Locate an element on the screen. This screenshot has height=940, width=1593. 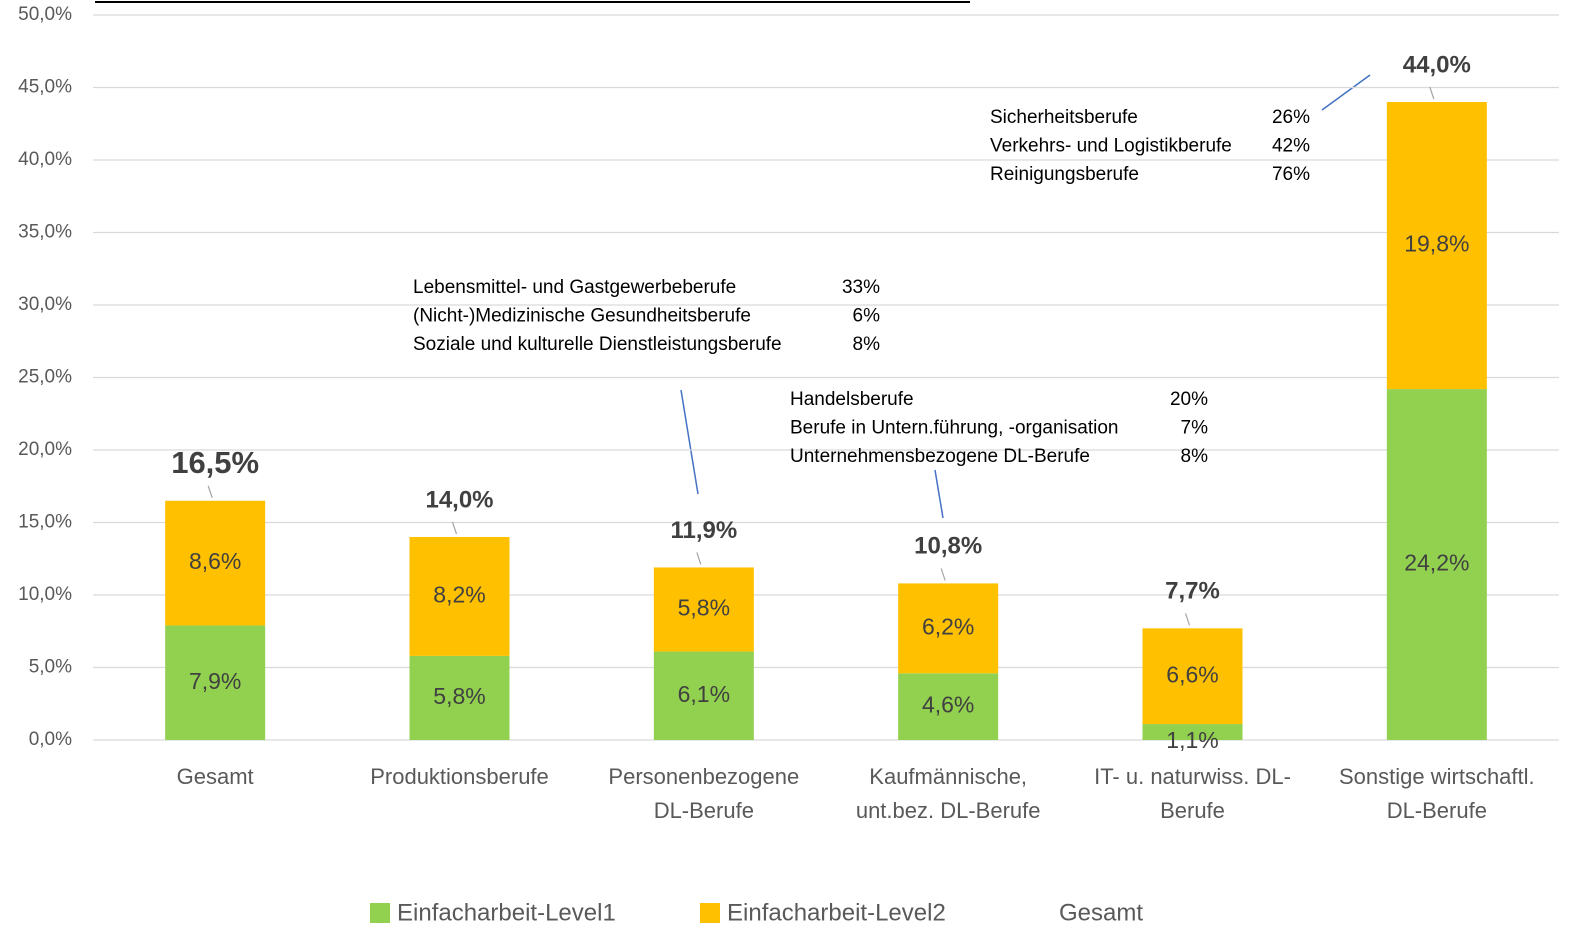
y-tick-label: 50,0% is located at coordinates (45, 14).